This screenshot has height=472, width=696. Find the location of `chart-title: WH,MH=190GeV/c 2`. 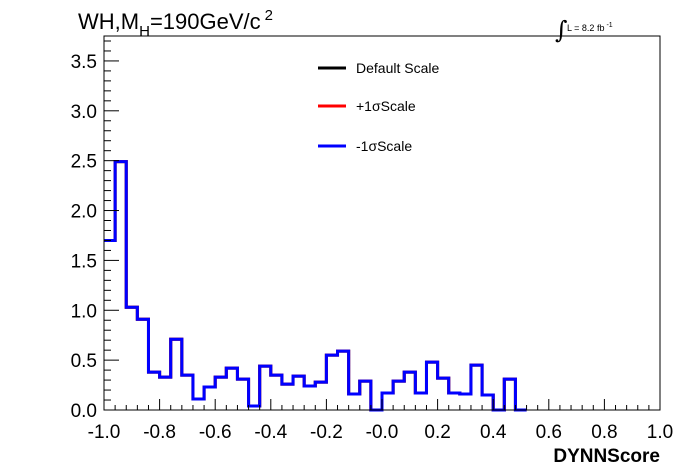

chart-title: WH,MH=190GeV/c 2 is located at coordinates (175, 23).